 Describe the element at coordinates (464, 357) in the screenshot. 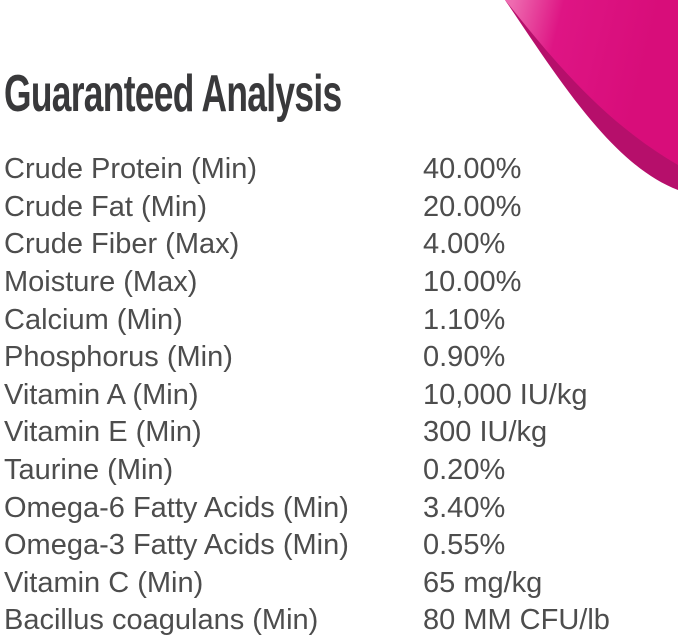

I see `nutrient-value: 0.90%` at that location.